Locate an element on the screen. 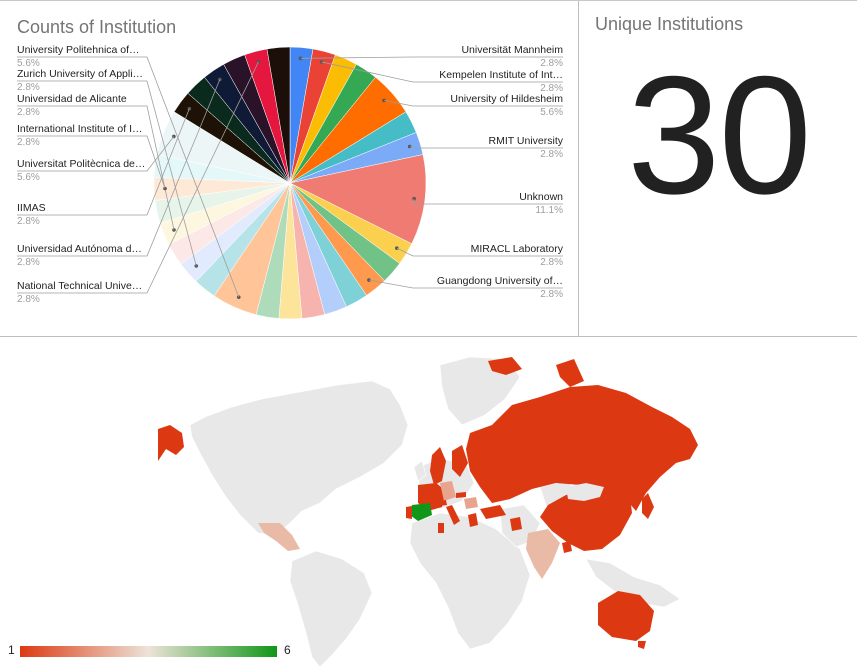  map-germany is located at coordinates (448, 491).